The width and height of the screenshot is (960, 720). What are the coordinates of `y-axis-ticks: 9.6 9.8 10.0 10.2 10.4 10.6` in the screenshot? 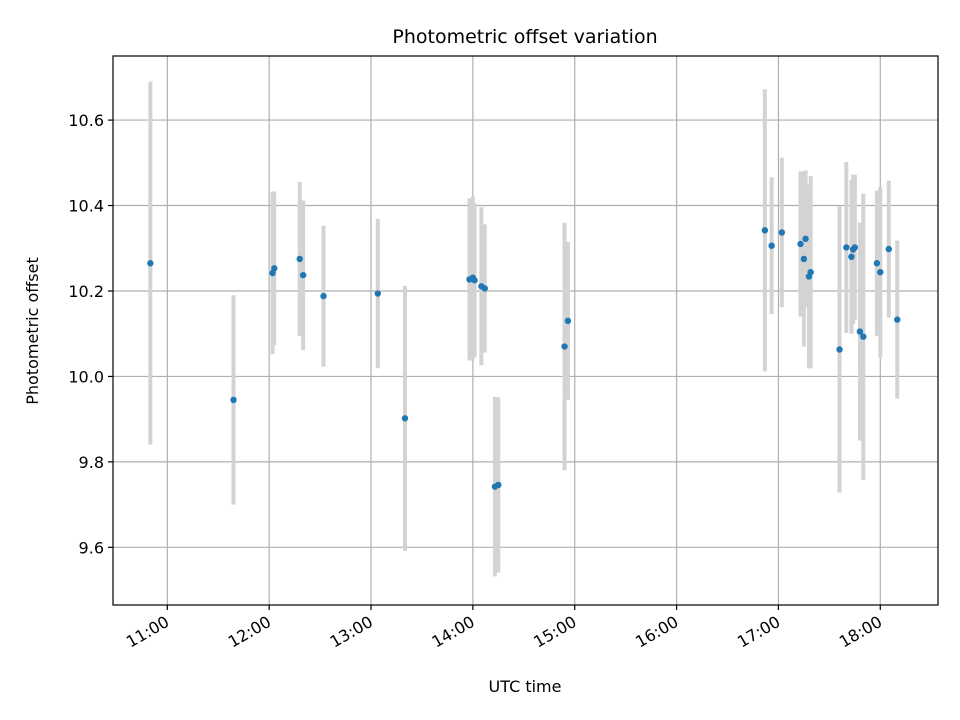 It's located at (90, 334).